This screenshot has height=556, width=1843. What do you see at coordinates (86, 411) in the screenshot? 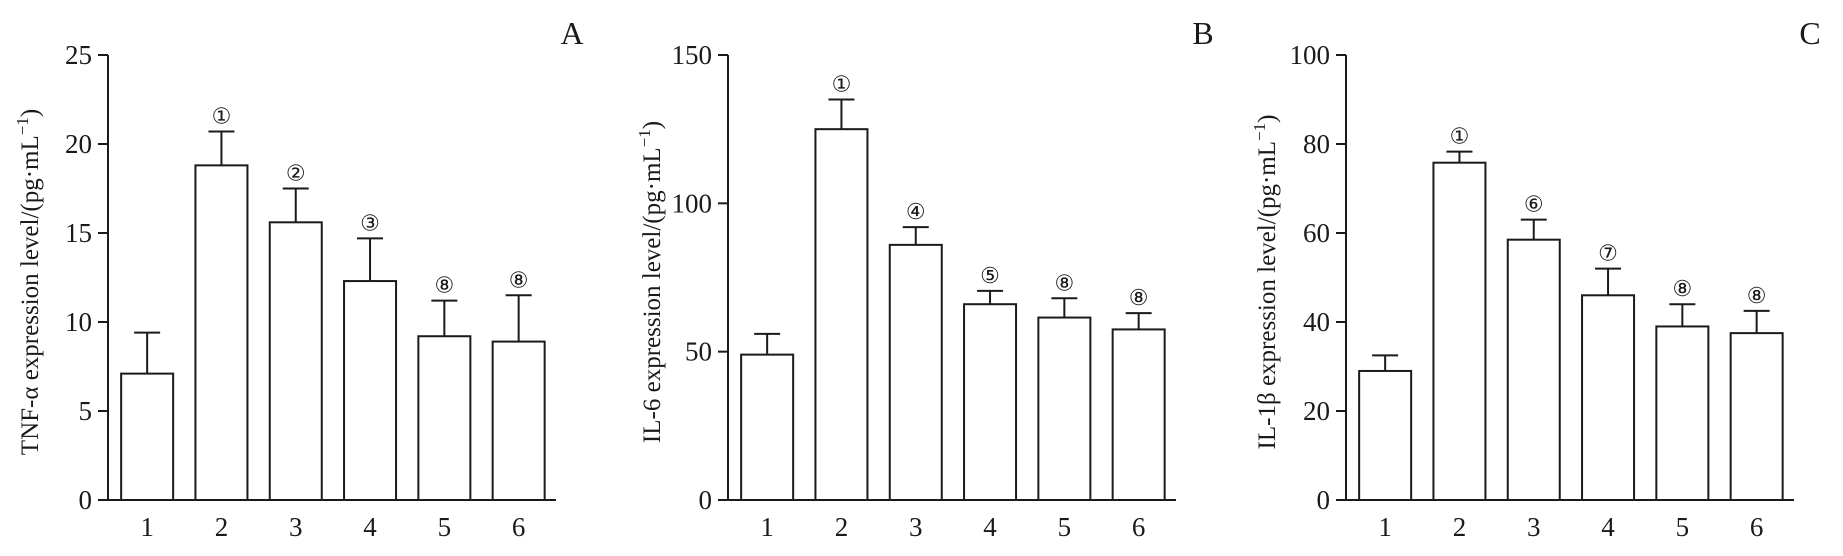
I see `y-tick-label: 5` at bounding box center [86, 411].